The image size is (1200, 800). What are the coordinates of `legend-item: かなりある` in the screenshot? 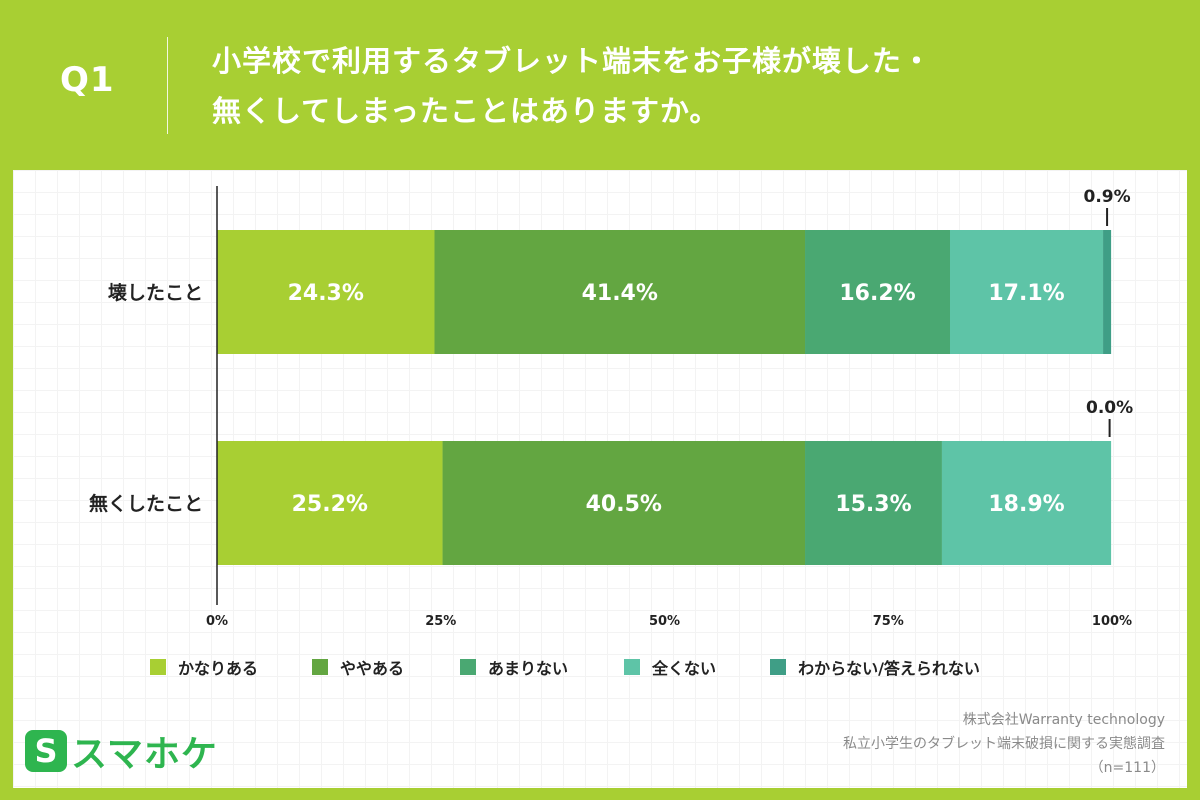 It's located at (204, 667).